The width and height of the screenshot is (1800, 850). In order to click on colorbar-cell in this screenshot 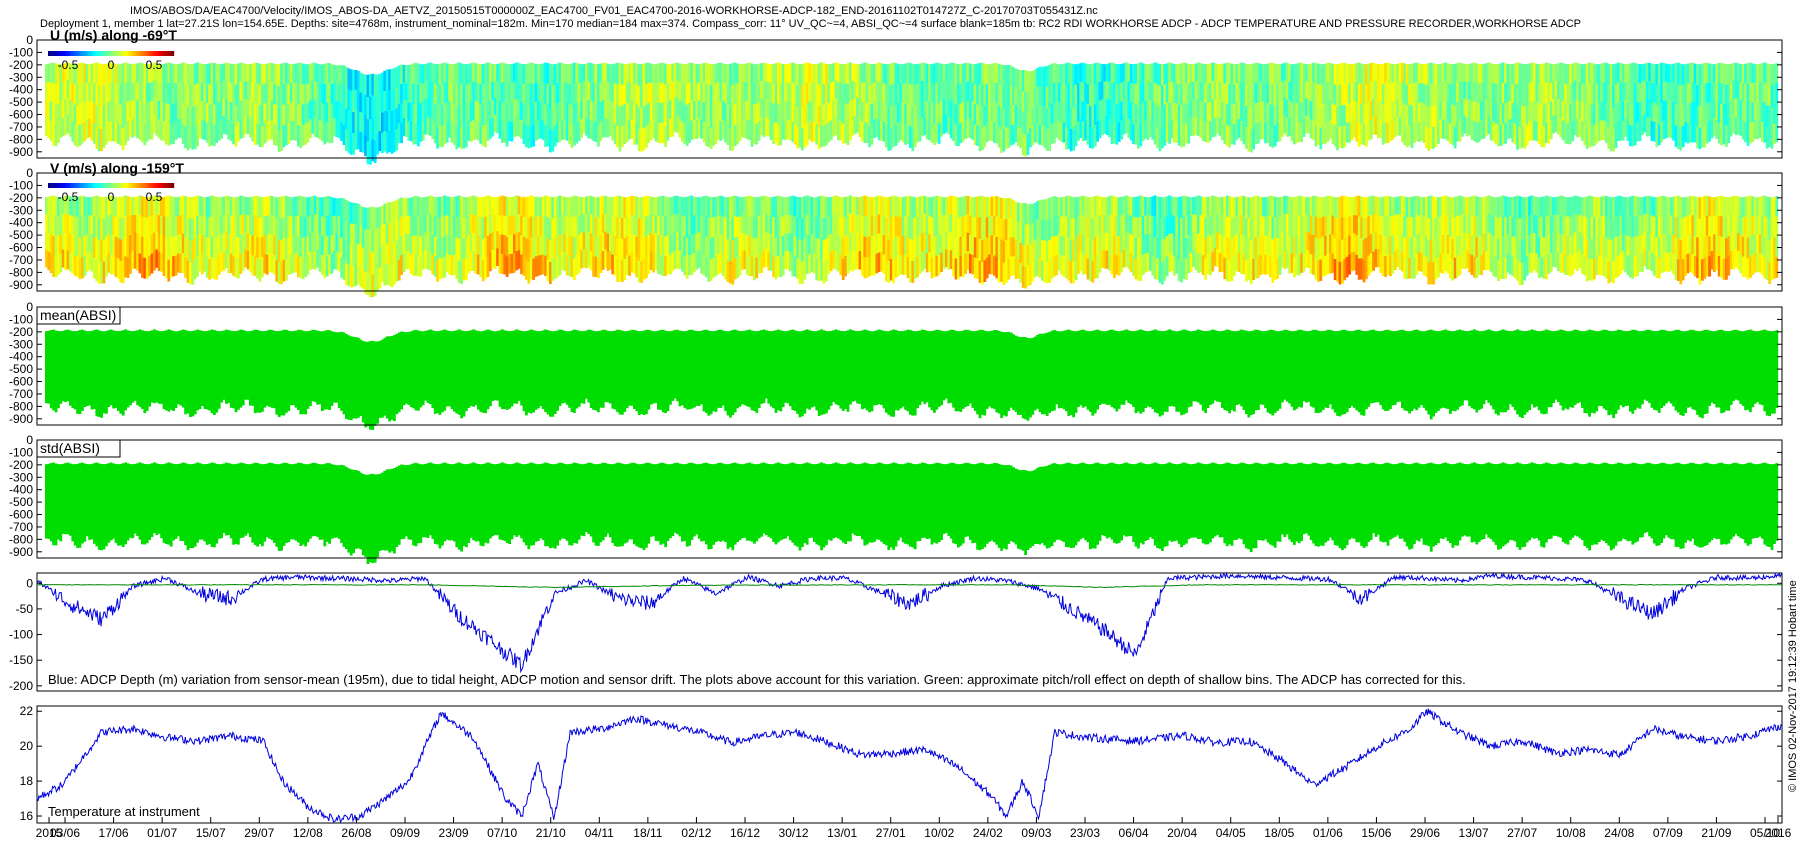, I will do `click(49, 53)`.